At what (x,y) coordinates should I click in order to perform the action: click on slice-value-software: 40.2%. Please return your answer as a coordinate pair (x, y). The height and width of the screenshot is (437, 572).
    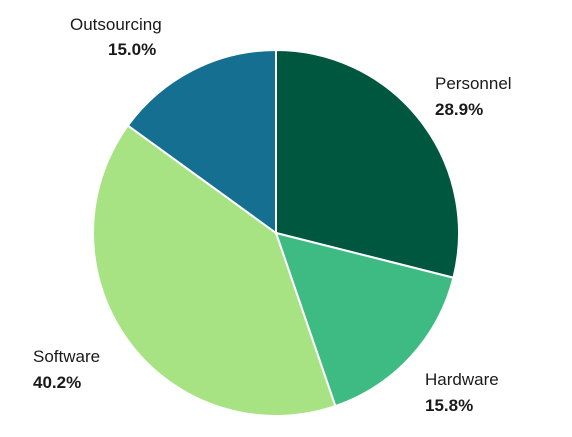
    Looking at the image, I should click on (57, 382).